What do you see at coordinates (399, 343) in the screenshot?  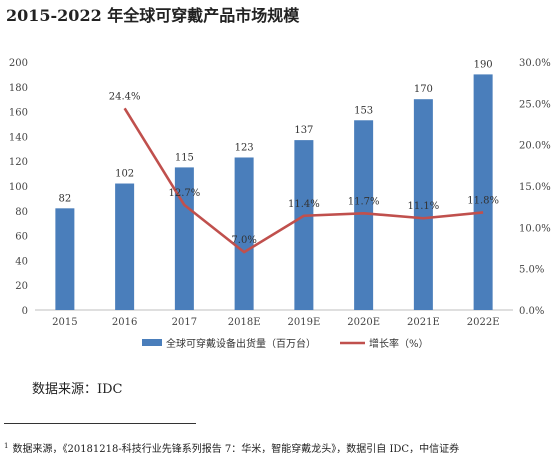 I see `legend-label-growth: 增长率（%）` at bounding box center [399, 343].